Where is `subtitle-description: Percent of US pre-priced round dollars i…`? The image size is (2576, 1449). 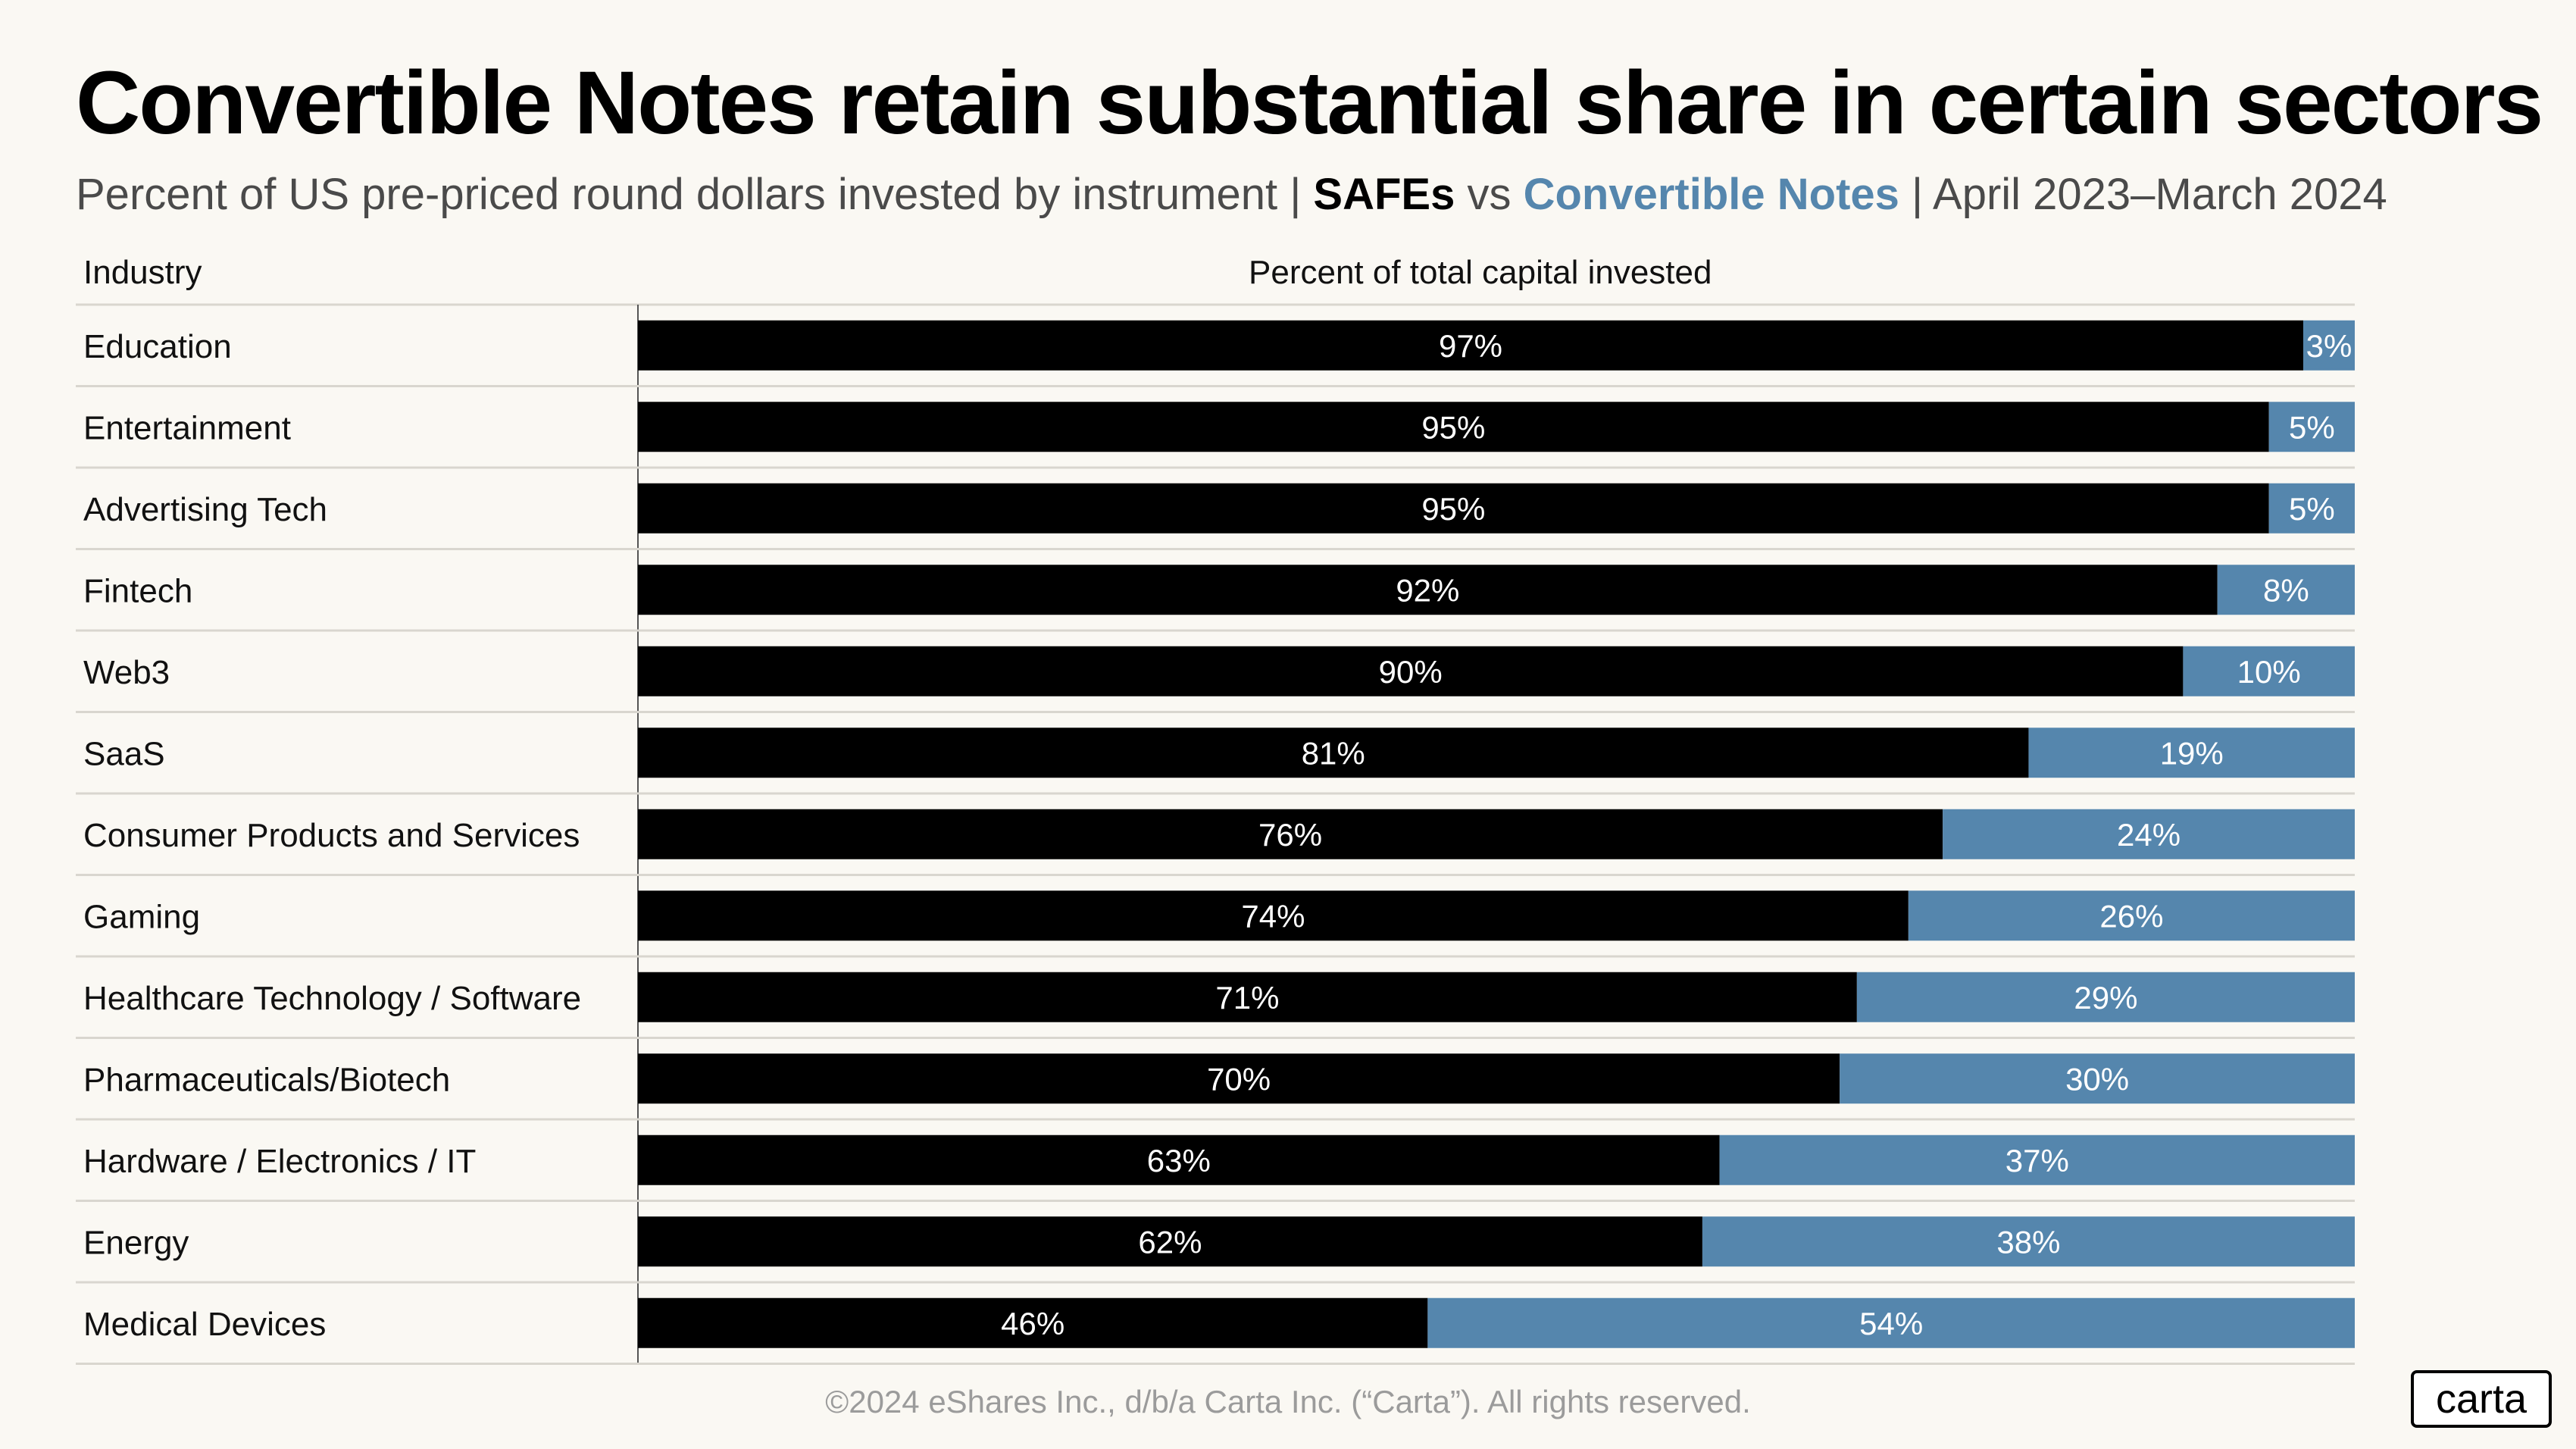 subtitle-description: Percent of US pre-priced round dollars i… is located at coordinates (695, 194).